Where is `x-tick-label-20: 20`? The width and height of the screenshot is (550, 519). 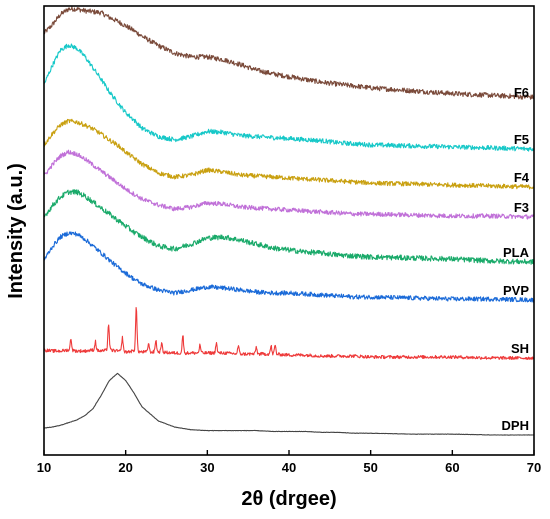
x-tick-label-20: 20 is located at coordinates (125, 467).